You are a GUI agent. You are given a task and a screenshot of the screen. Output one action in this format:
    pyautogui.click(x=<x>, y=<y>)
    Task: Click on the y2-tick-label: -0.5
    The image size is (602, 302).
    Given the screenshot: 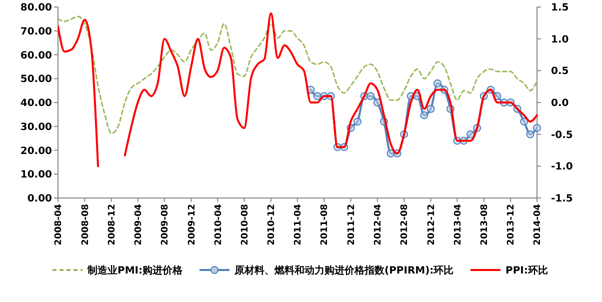 What is the action you would take?
    pyautogui.click(x=562, y=135)
    